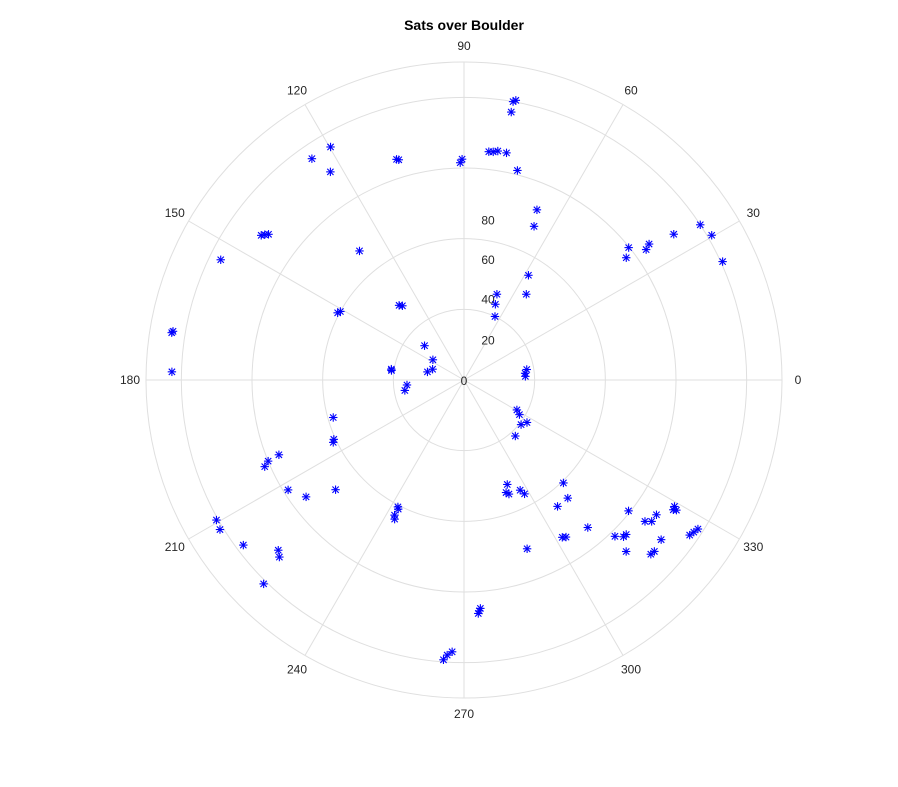 Image resolution: width=898 pixels, height=787 pixels. What do you see at coordinates (488, 260) in the screenshot?
I see `radius-tick-label: 60` at bounding box center [488, 260].